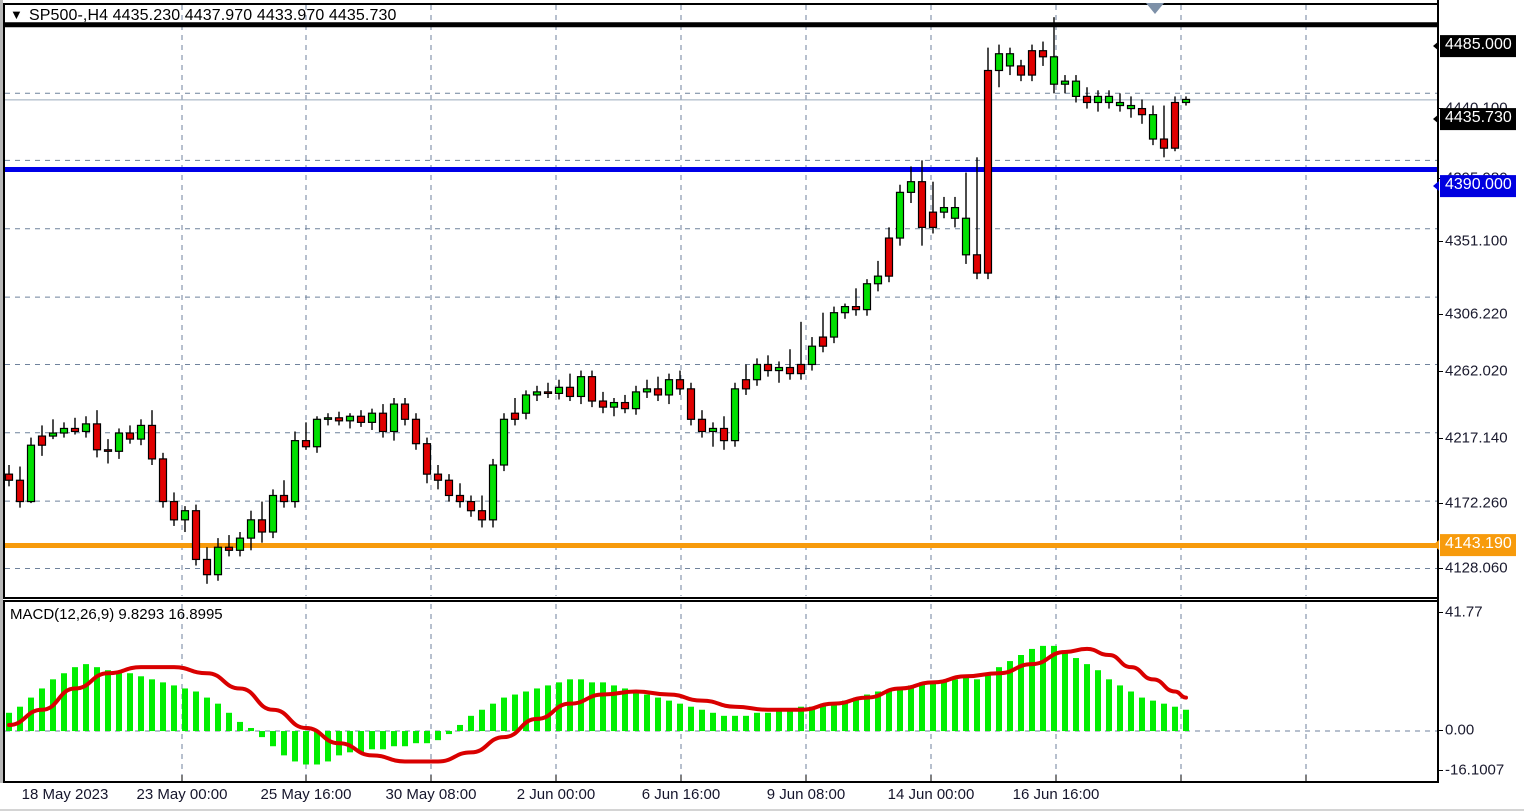 This screenshot has height=811, width=1524. I want to click on time-axis-band, so click(762, 797).